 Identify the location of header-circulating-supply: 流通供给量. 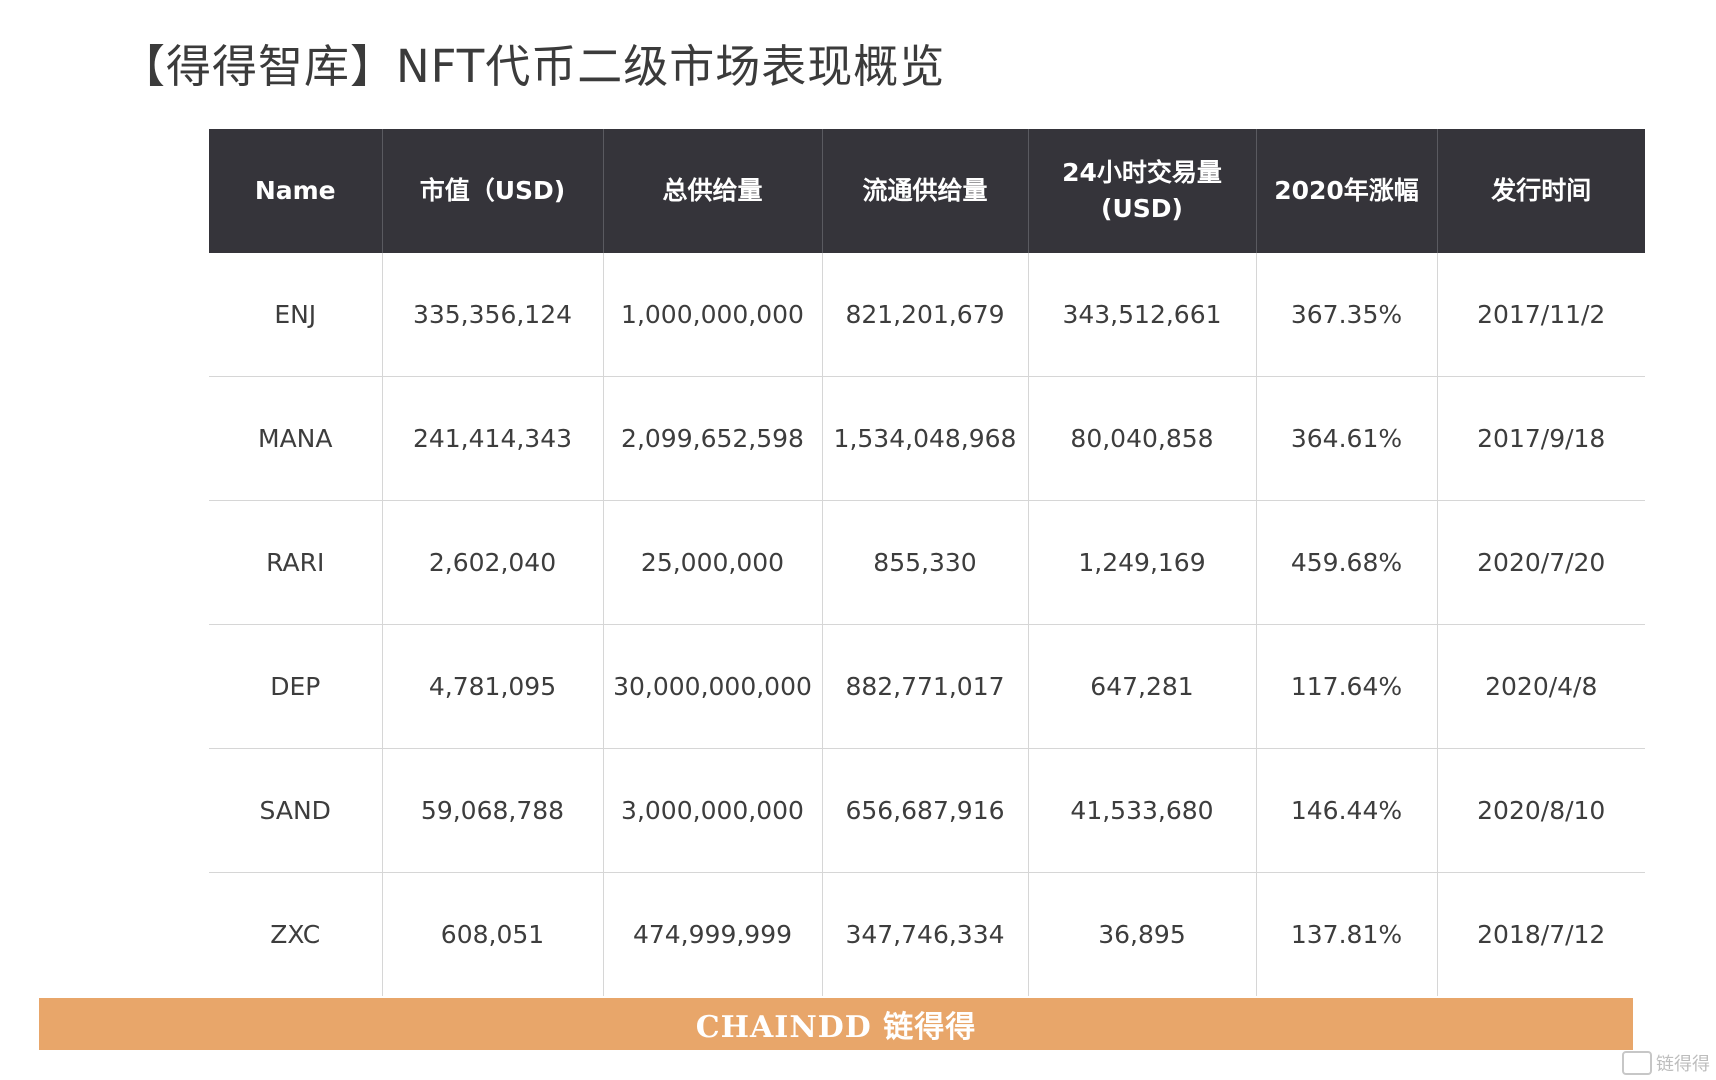
(924, 191).